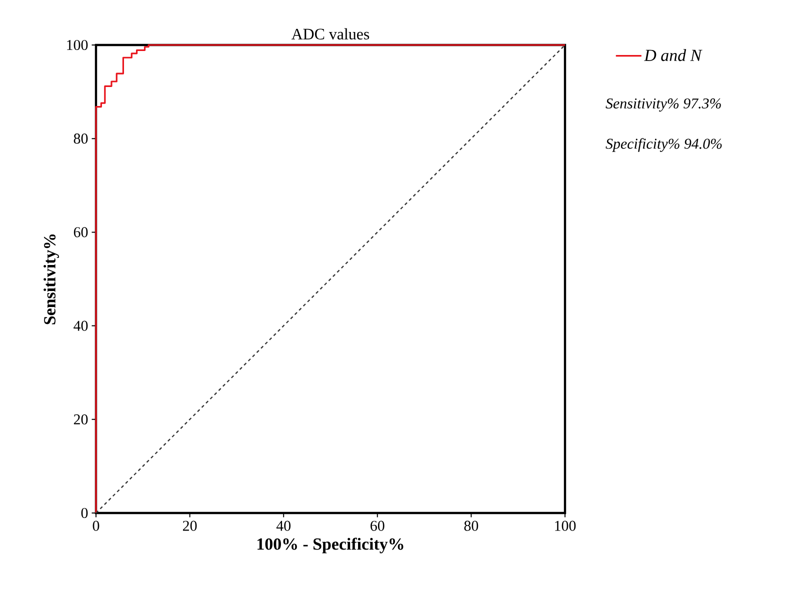  What do you see at coordinates (283, 525) in the screenshot?
I see `x-tick-label: 40` at bounding box center [283, 525].